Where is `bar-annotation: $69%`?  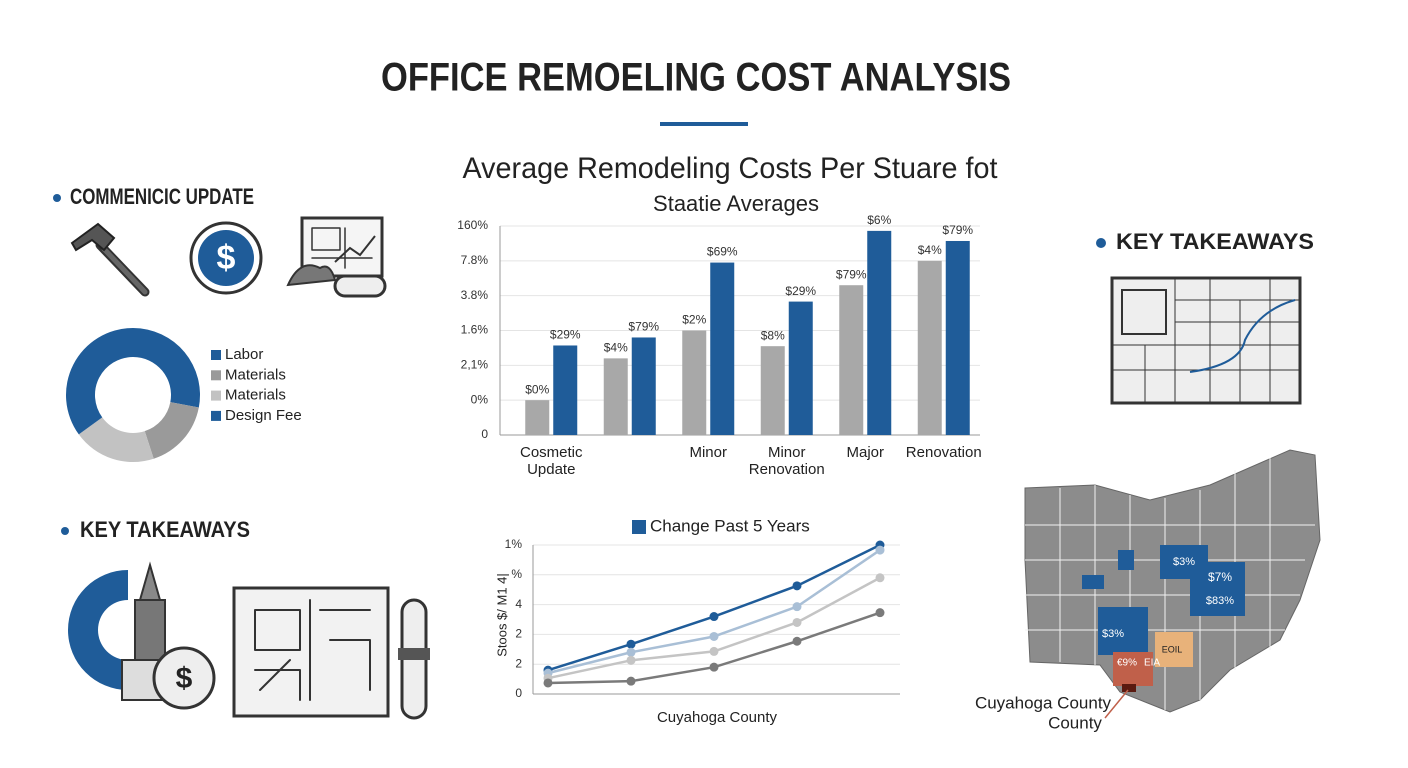
bar-annotation: $69% is located at coordinates (722, 252).